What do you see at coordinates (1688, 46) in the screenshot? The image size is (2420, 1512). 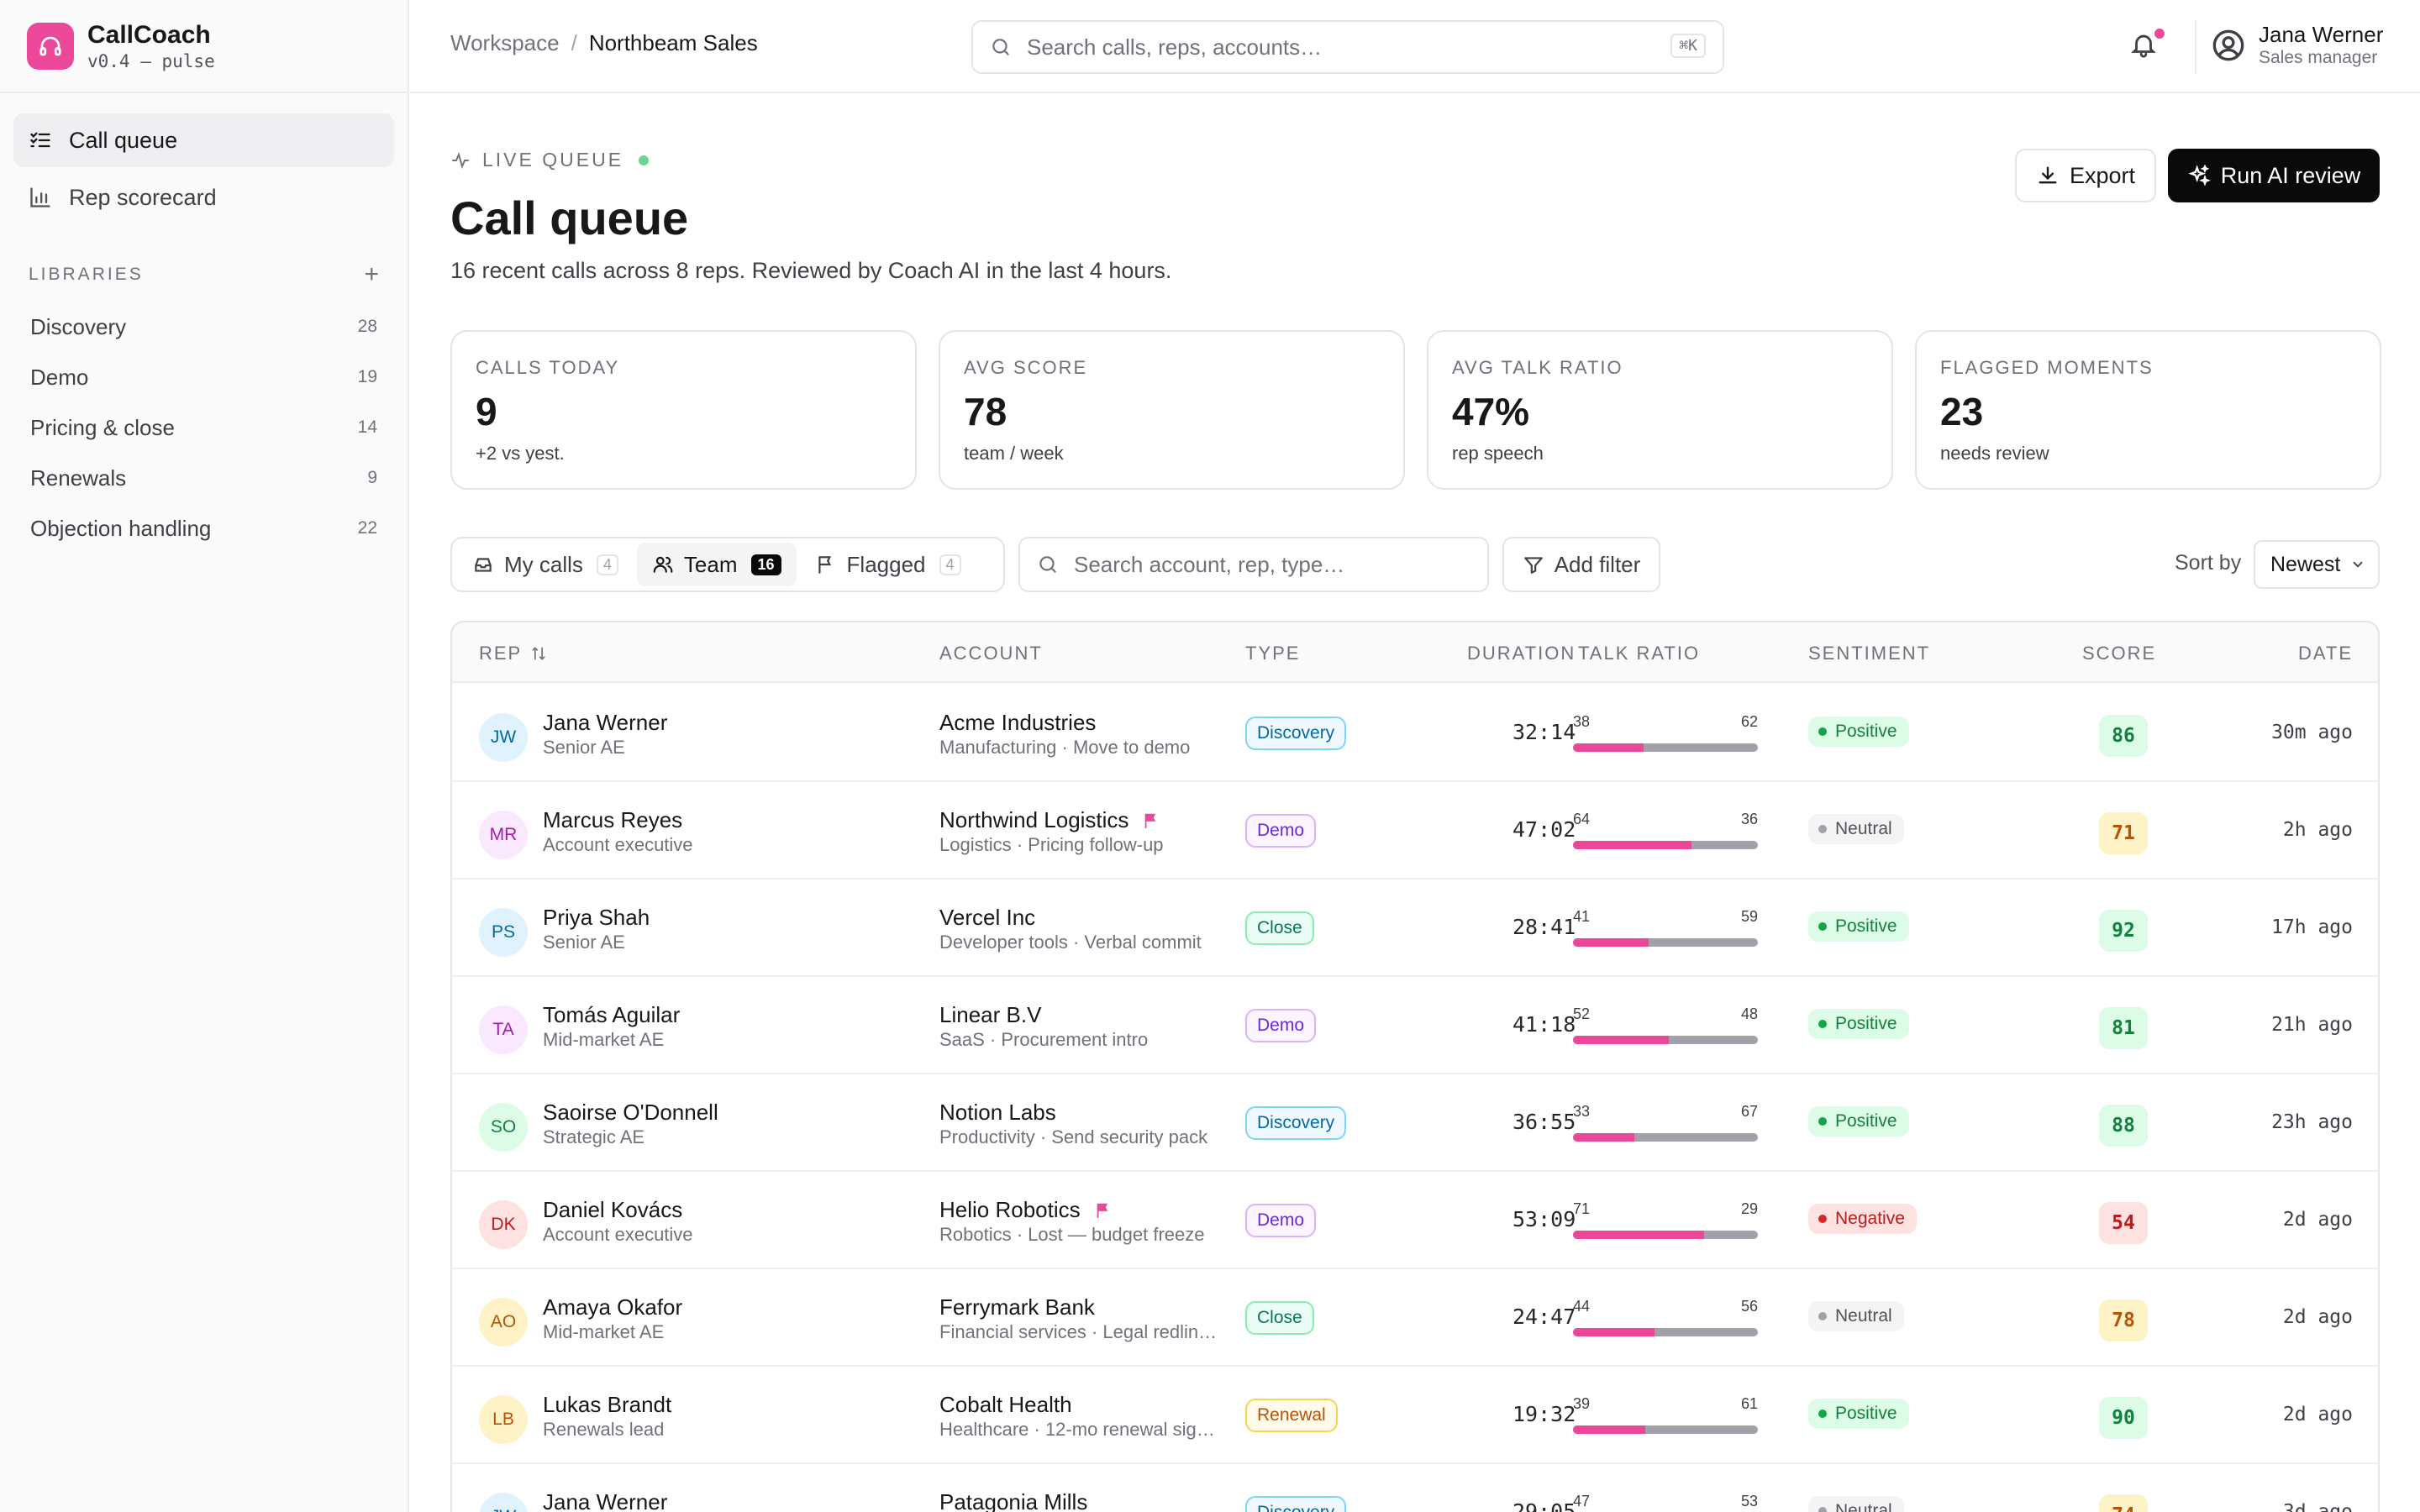 I see `search-shortcut: ⌘K` at bounding box center [1688, 46].